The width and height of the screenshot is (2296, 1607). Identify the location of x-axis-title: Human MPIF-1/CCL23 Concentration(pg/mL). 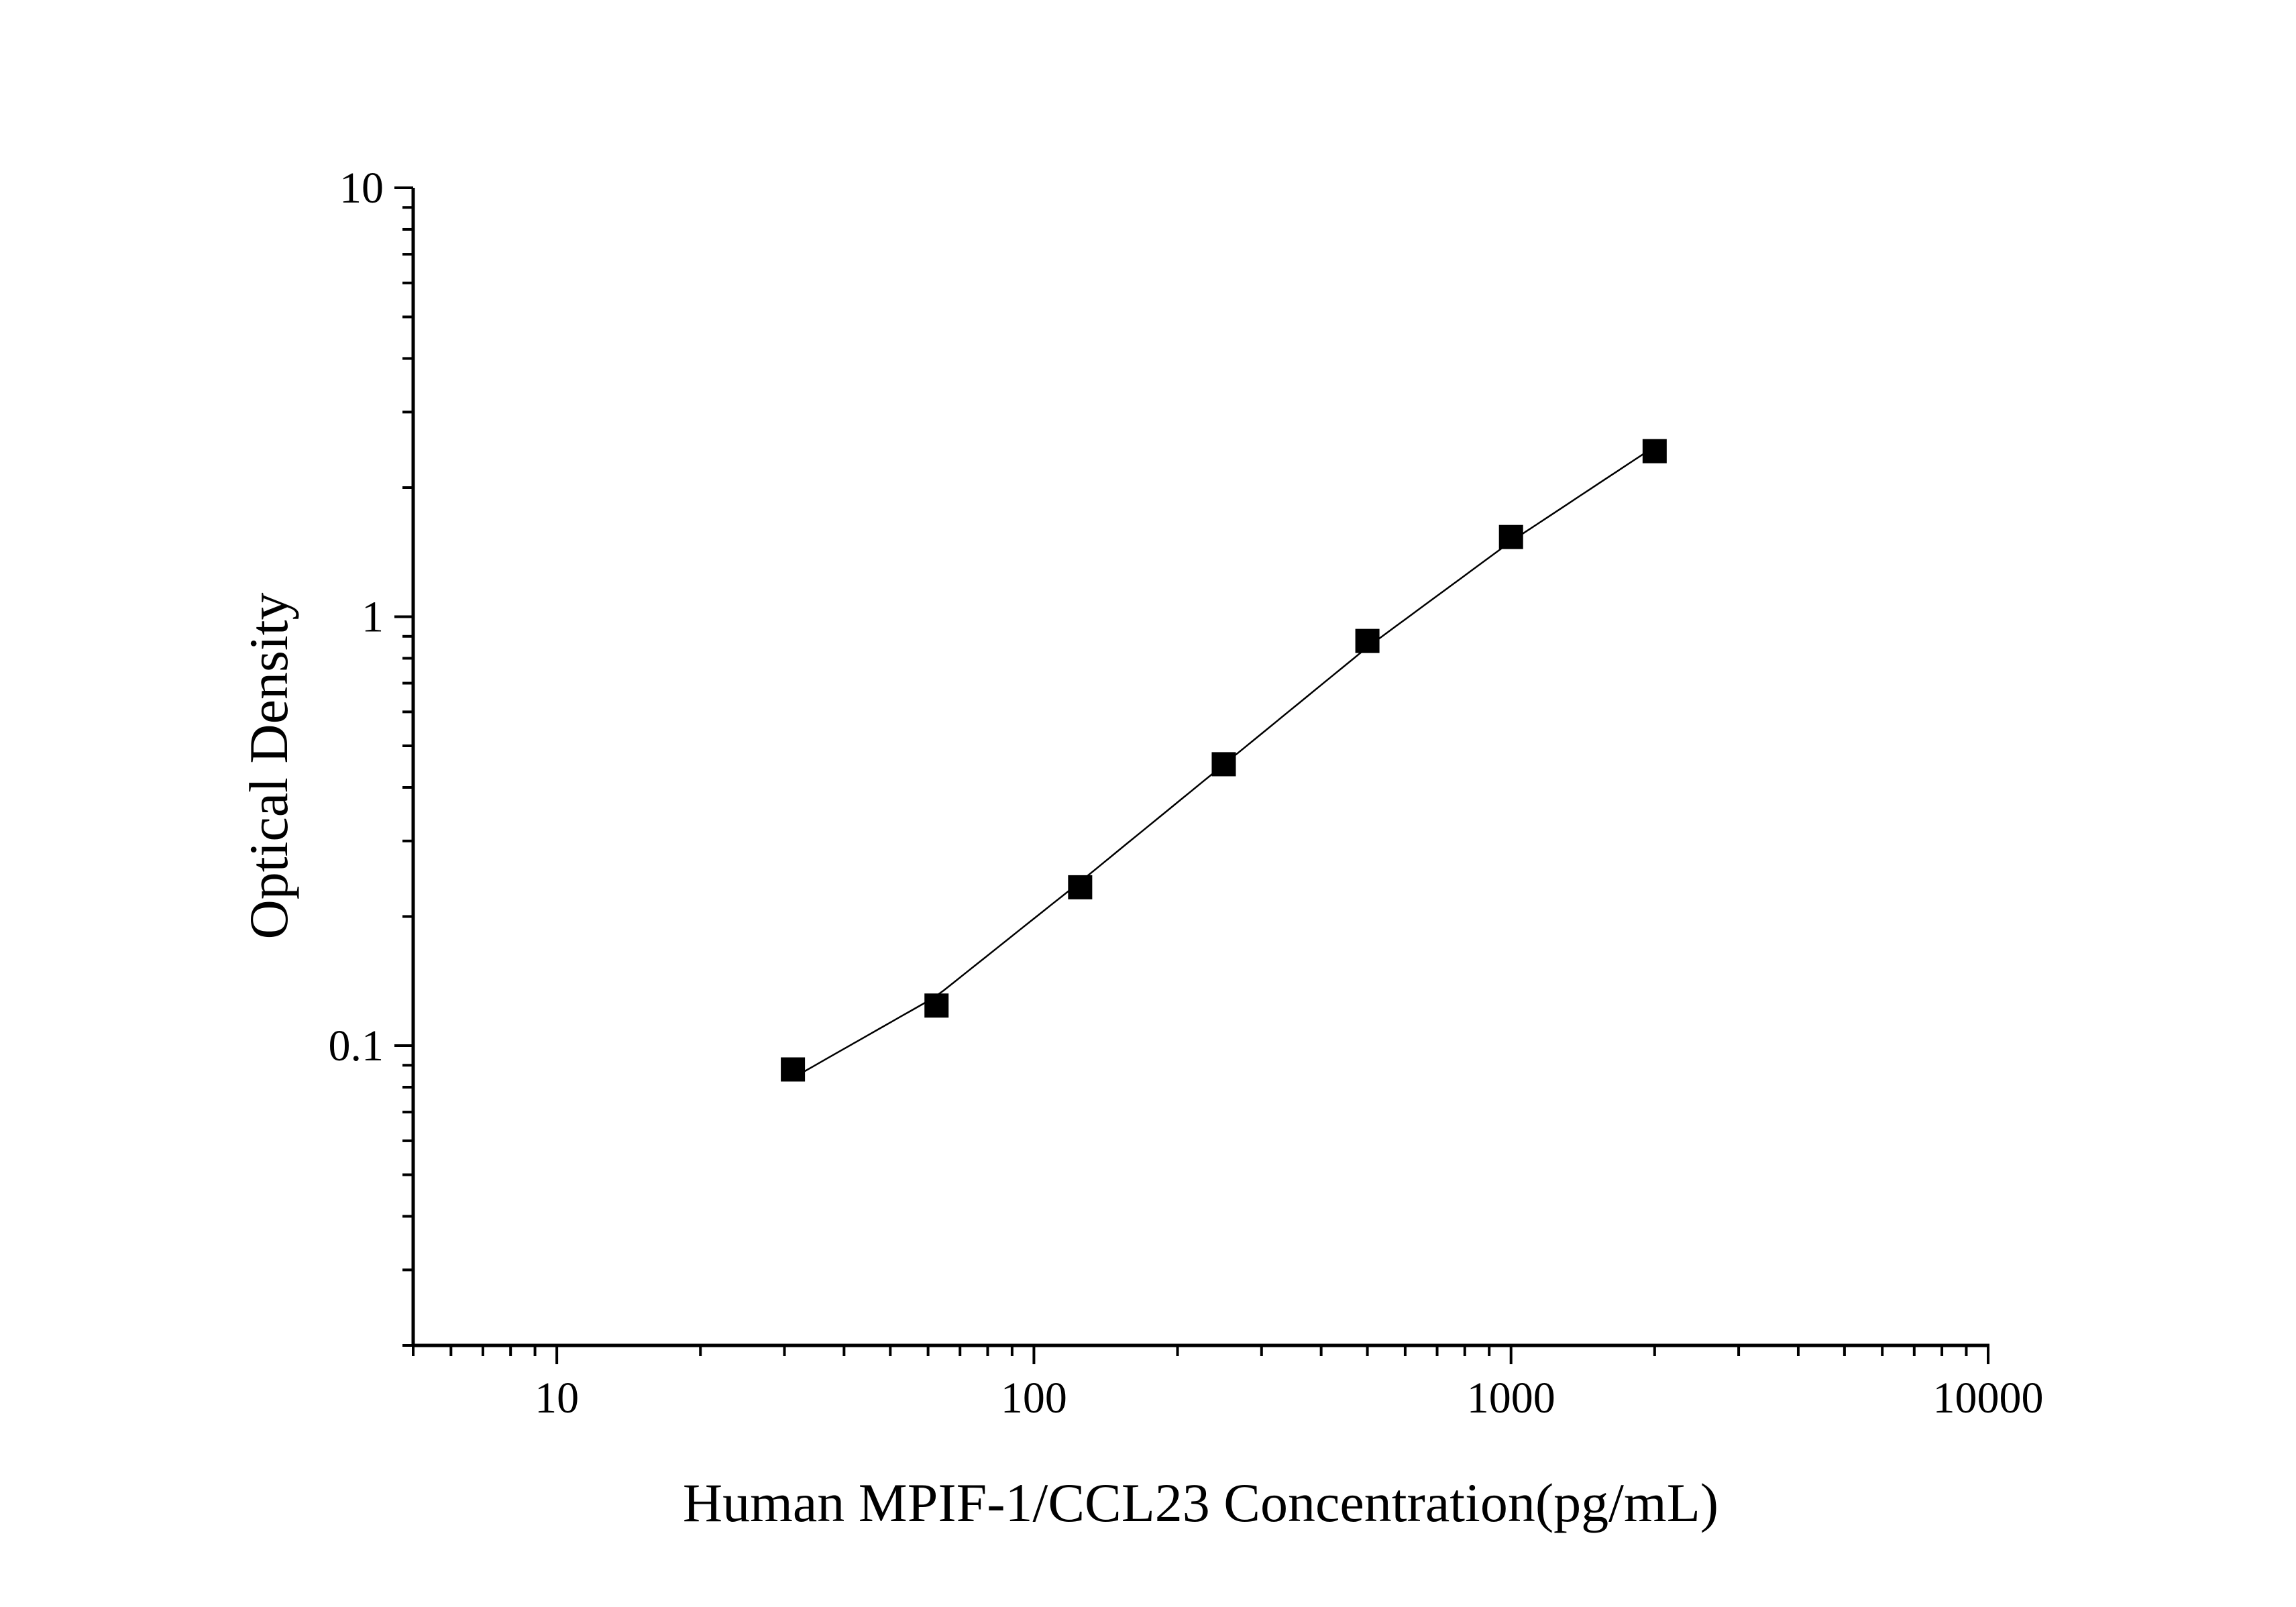
(1200, 1502).